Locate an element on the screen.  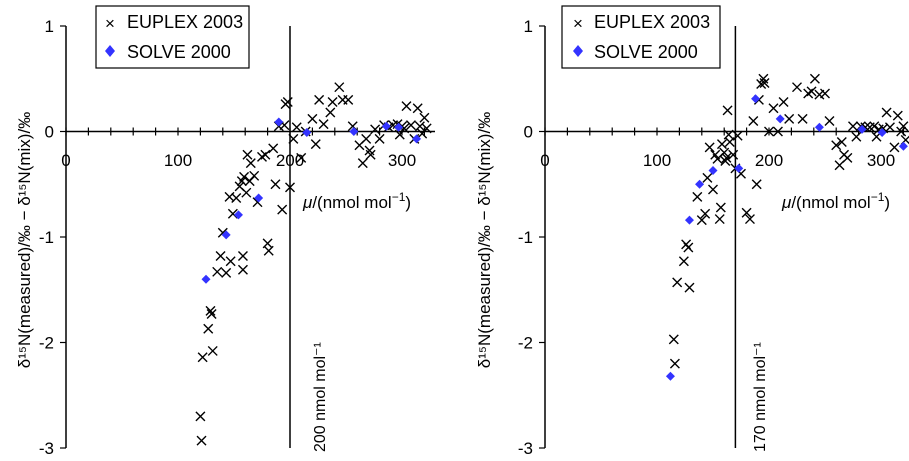
y-axis-label: δ¹⁵N(measured)/‰ − δ¹⁵N(mix)/‰ is located at coordinates (24, 240).